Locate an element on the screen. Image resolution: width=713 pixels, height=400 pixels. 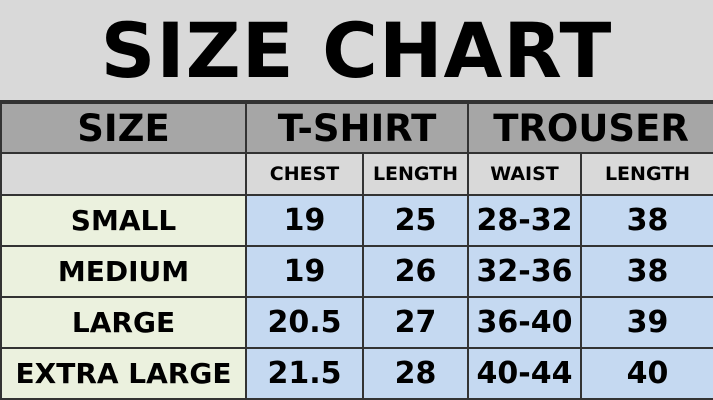
cell: 39 is located at coordinates (646, 322).